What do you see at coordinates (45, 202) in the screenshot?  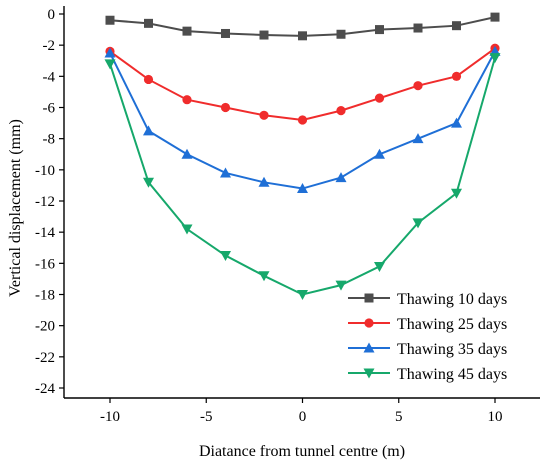 I see `y-tick-label: -12` at bounding box center [45, 202].